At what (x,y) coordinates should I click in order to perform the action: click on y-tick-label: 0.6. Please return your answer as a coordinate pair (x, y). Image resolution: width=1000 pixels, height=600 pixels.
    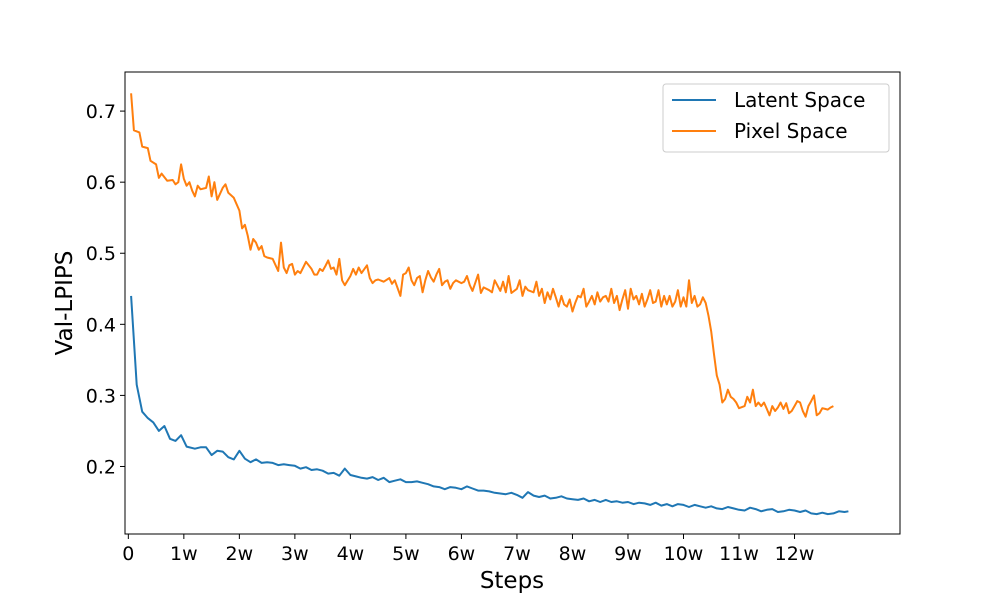
    Looking at the image, I should click on (101, 183).